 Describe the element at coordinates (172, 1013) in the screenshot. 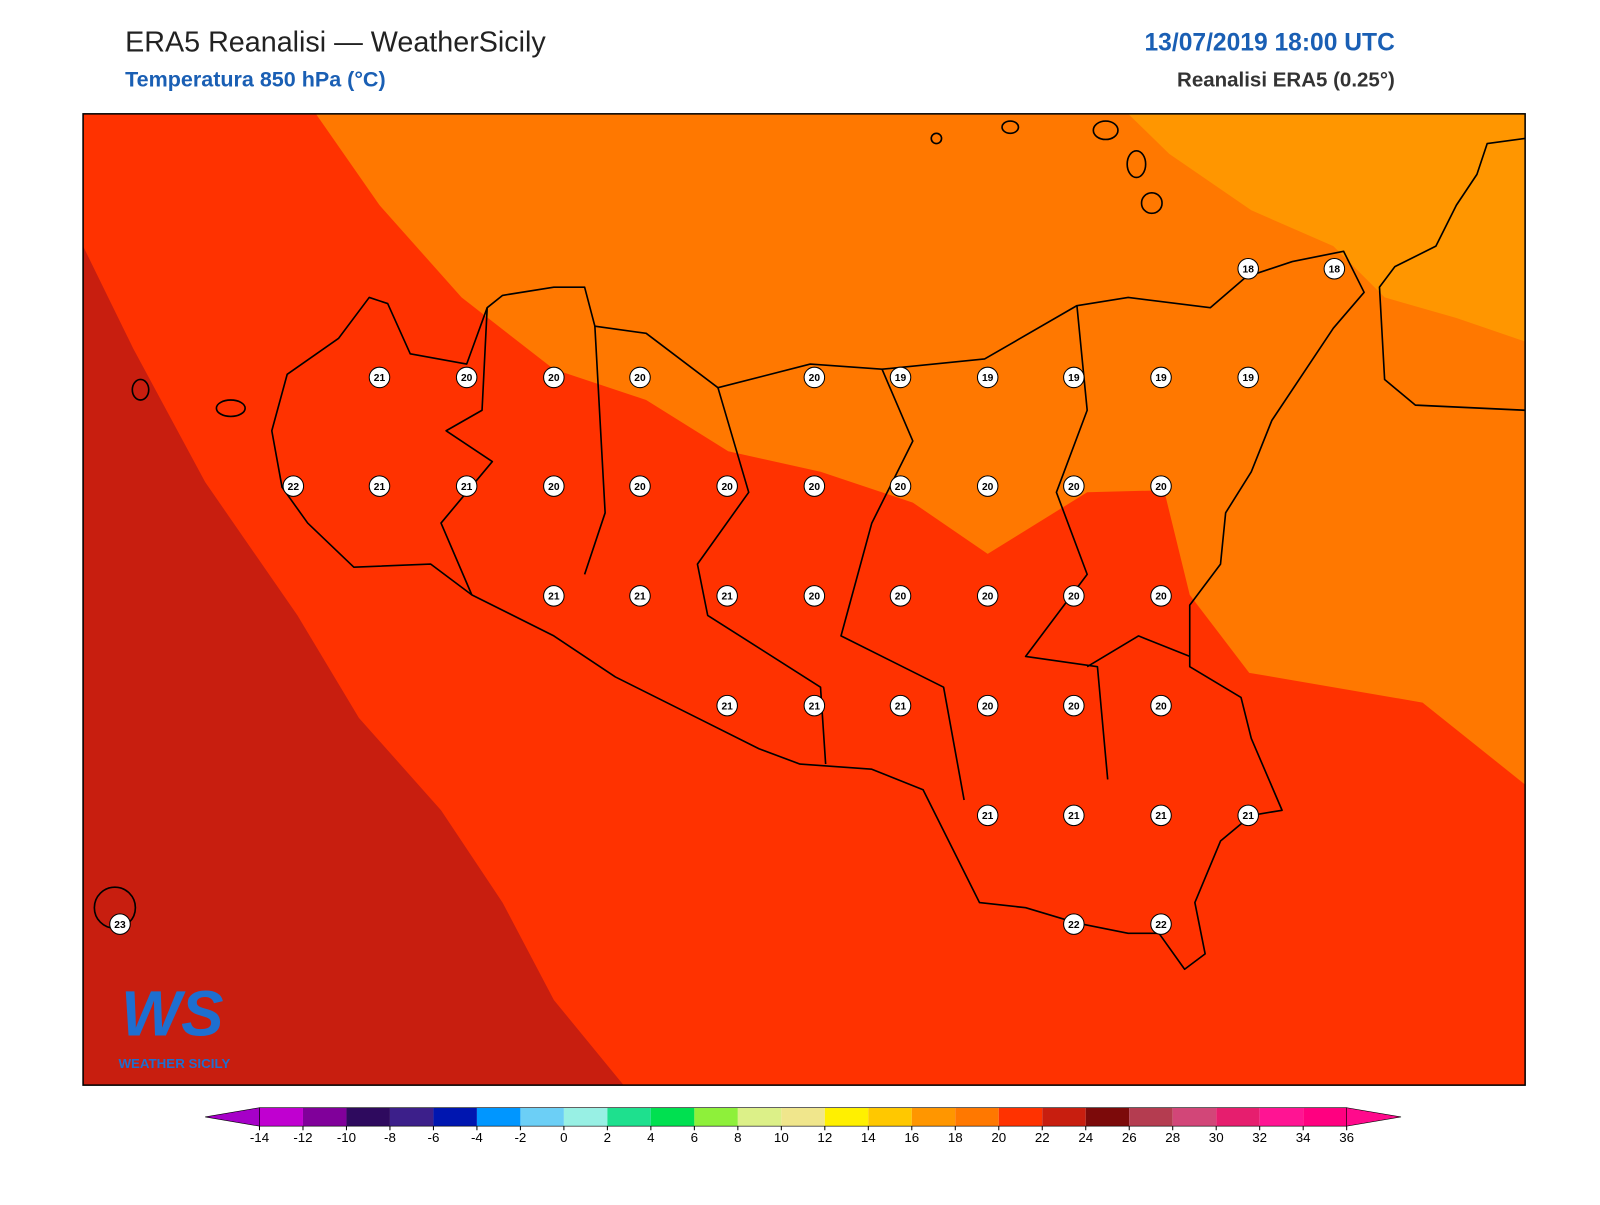

I see `logo-mark: WS` at that location.